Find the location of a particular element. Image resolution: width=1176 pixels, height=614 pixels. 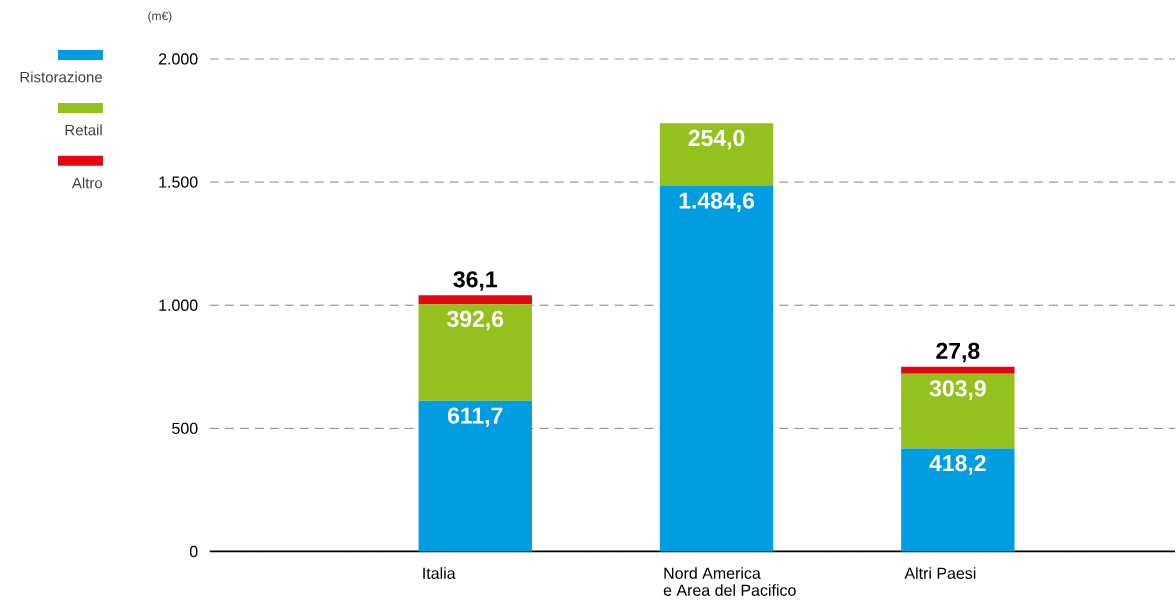

data-label: 418,2 is located at coordinates (957, 464).